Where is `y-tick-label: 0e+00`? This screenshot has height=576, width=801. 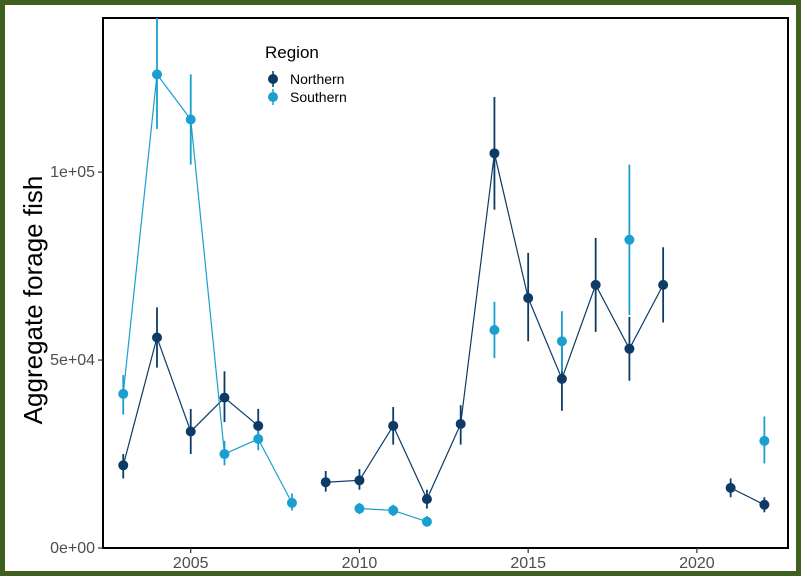 y-tick-label: 0e+00 is located at coordinates (72, 548).